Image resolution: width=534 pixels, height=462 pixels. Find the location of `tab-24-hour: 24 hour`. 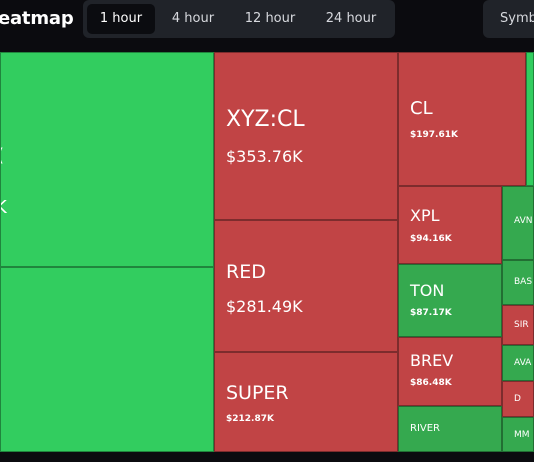

tab-24-hour: 24 hour is located at coordinates (351, 18).